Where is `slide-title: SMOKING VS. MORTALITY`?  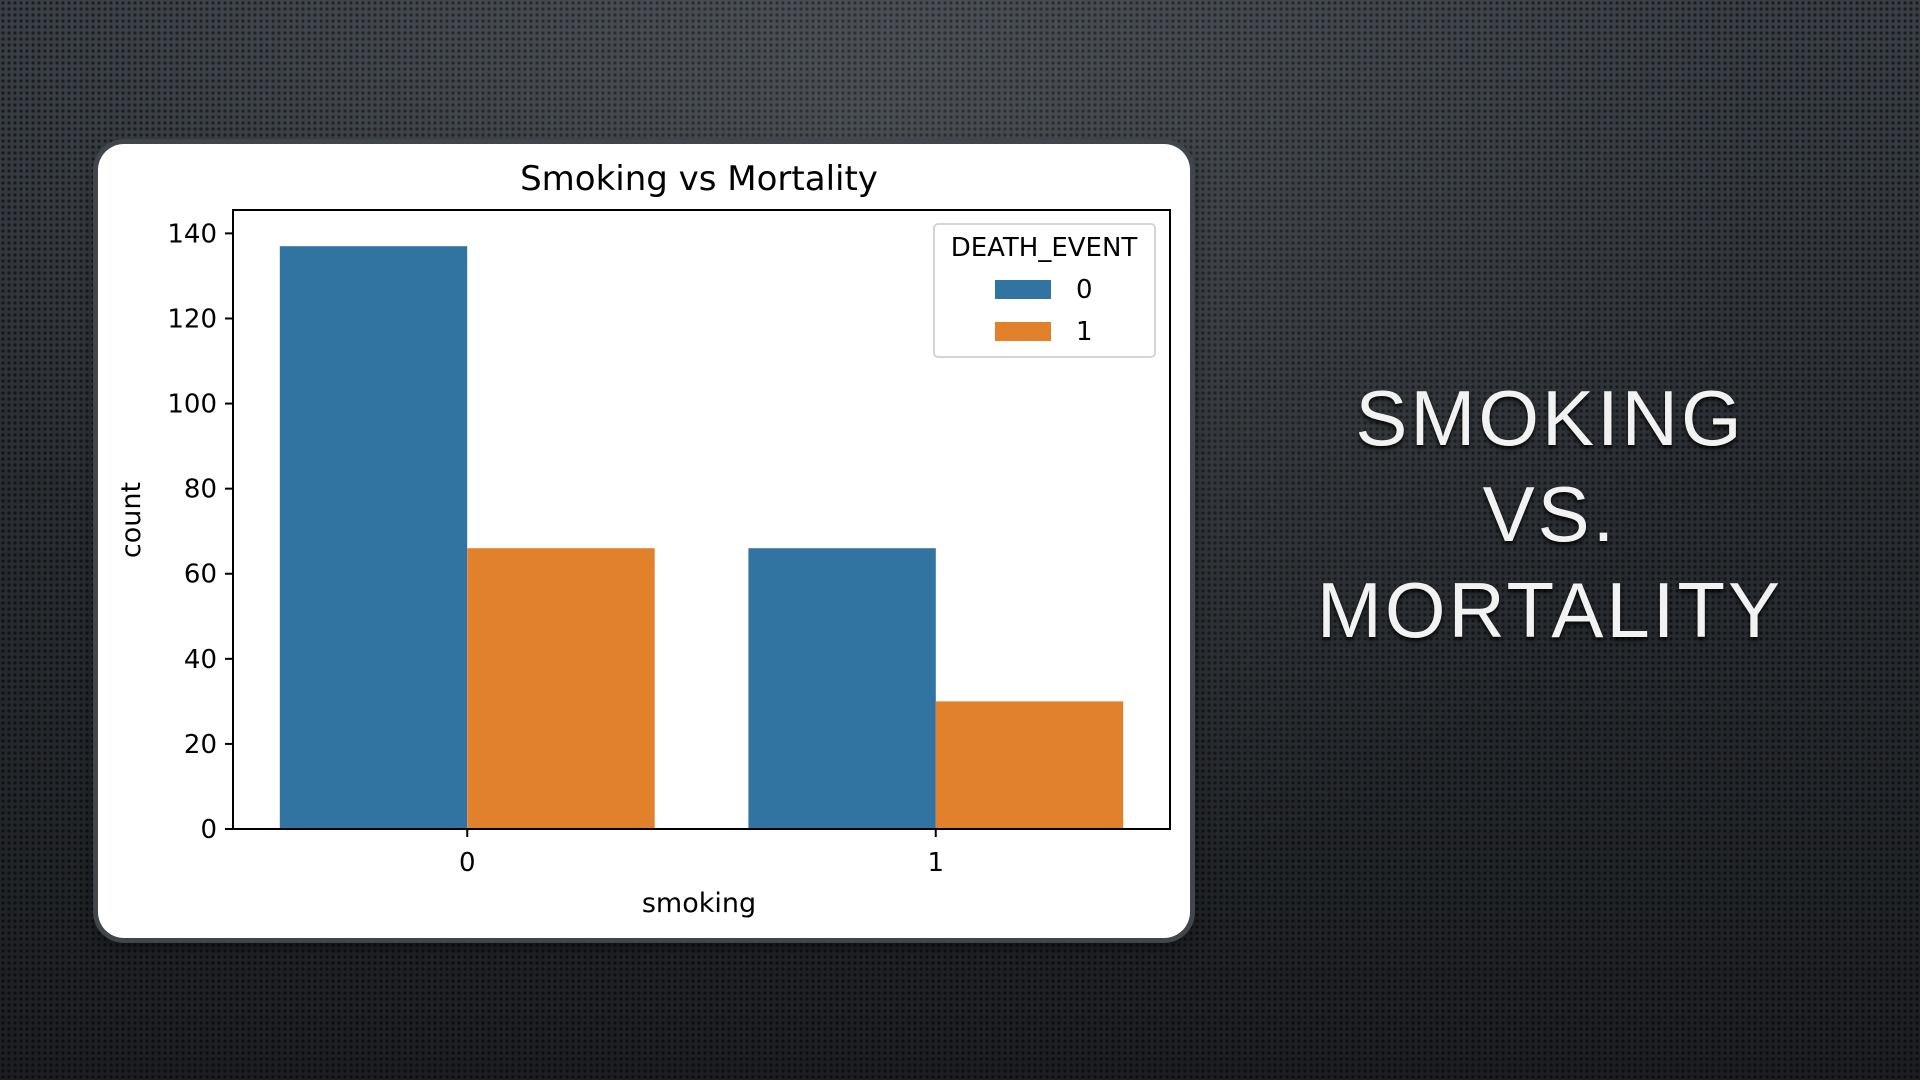 slide-title: SMOKING VS. MORTALITY is located at coordinates (1550, 514).